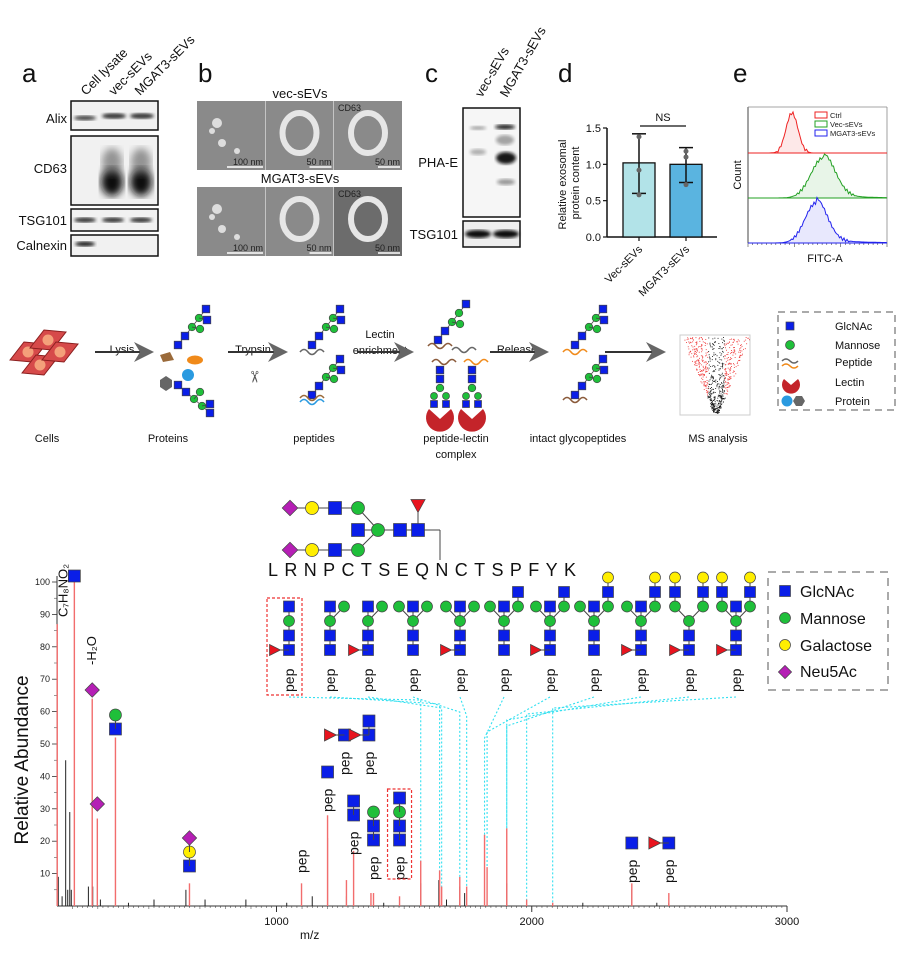  What do you see at coordinates (168, 439) in the screenshot?
I see `step-label: Proteins` at bounding box center [168, 439].